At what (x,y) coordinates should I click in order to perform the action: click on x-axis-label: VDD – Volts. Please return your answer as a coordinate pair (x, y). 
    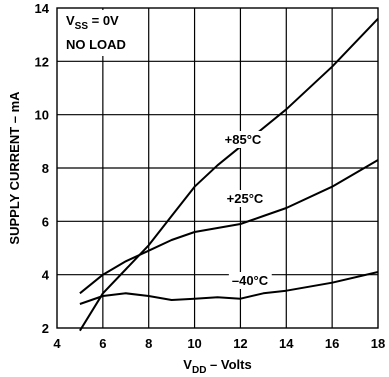
    Looking at the image, I should click on (217, 366).